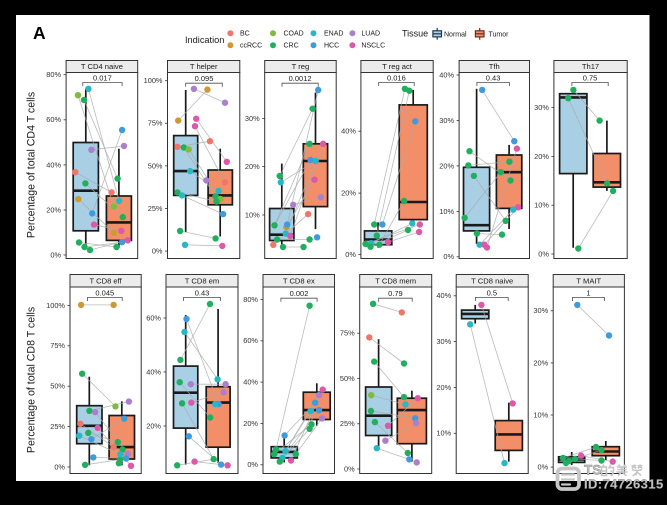 The image size is (667, 505). What do you see at coordinates (299, 293) in the screenshot?
I see `svg-text: 0.002` at bounding box center [299, 293].